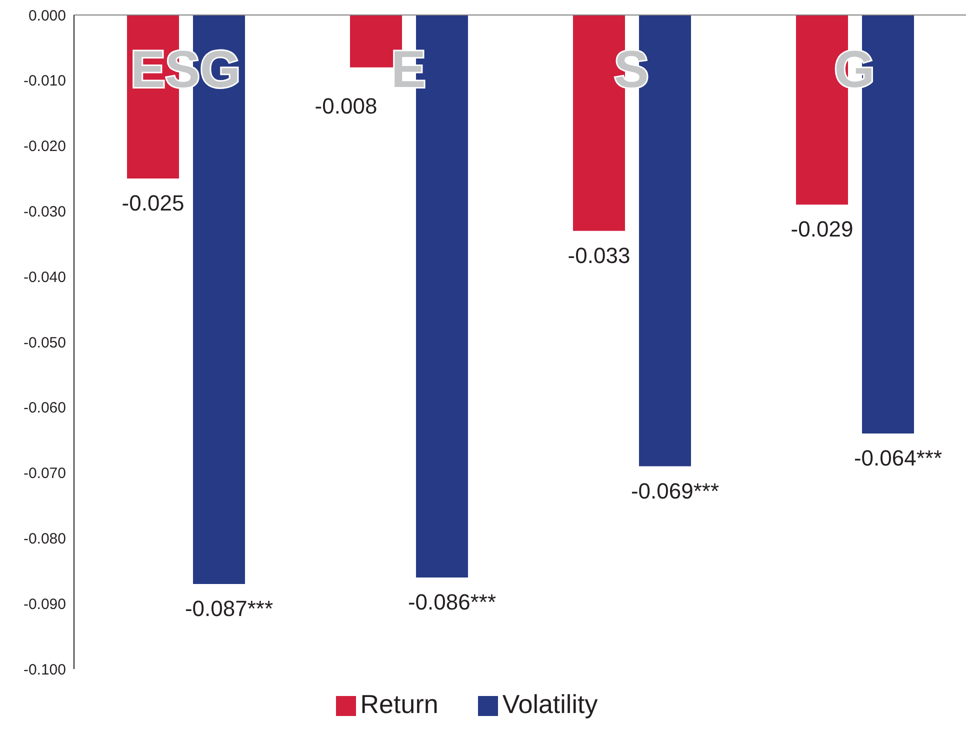 The width and height of the screenshot is (974, 732). What do you see at coordinates (47, 15) in the screenshot?
I see `y-tick-label: 0.000` at bounding box center [47, 15].